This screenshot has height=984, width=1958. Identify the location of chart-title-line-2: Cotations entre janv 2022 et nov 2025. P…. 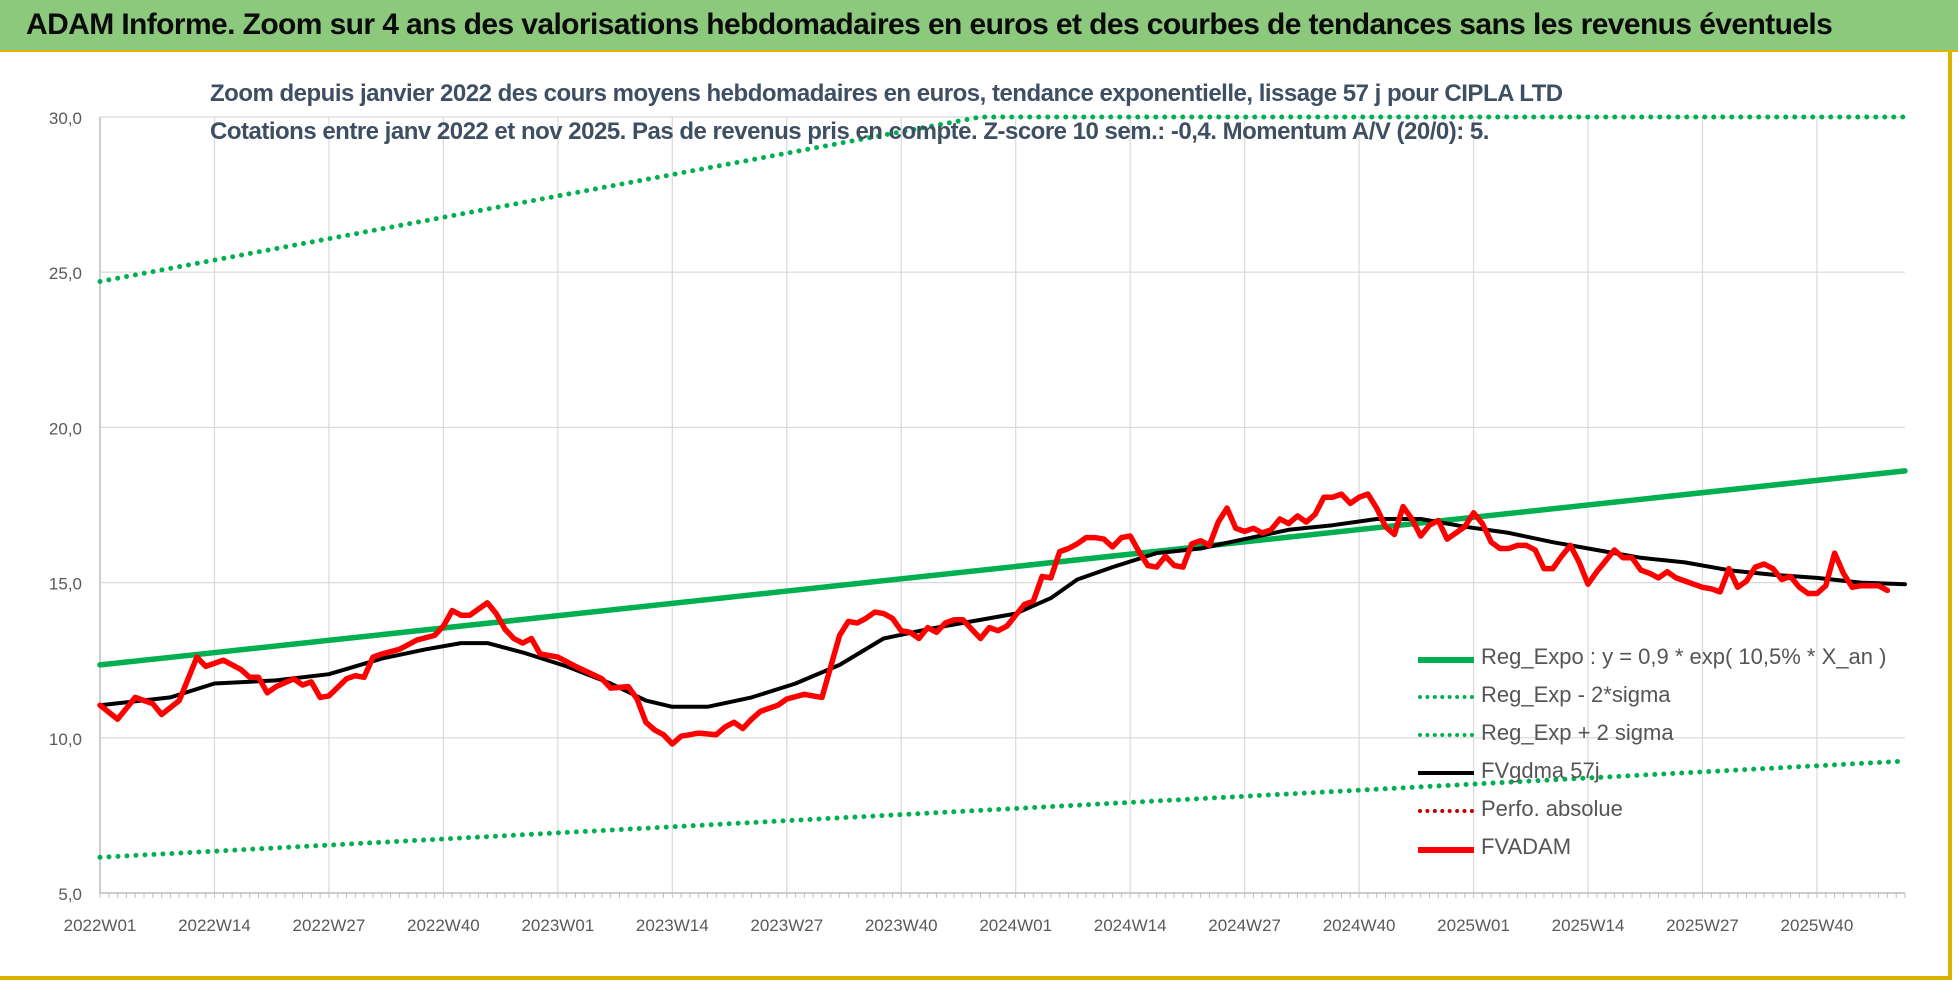
(849, 131).